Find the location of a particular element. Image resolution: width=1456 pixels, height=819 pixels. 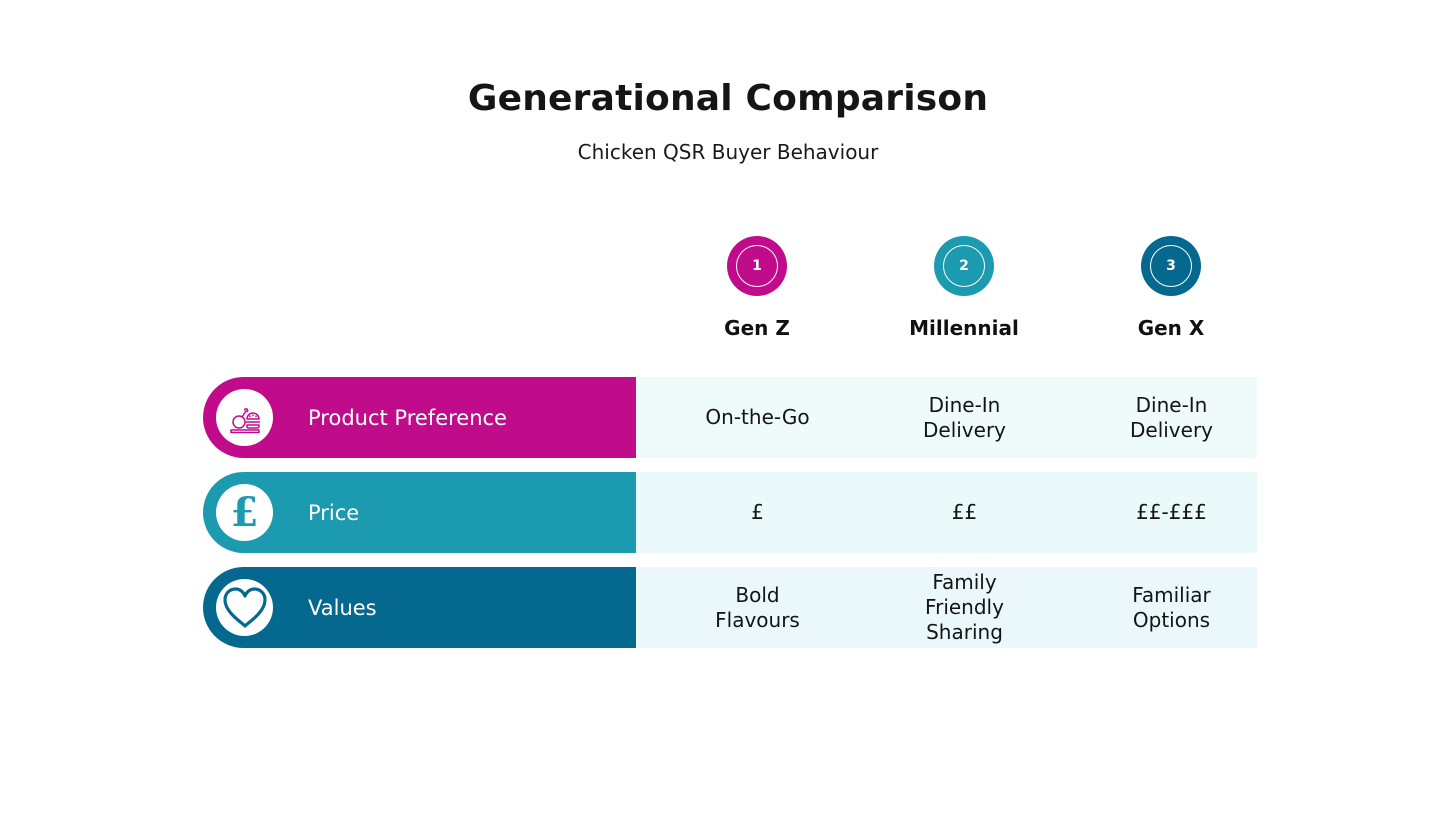

cell-line: £ is located at coordinates (757, 512).